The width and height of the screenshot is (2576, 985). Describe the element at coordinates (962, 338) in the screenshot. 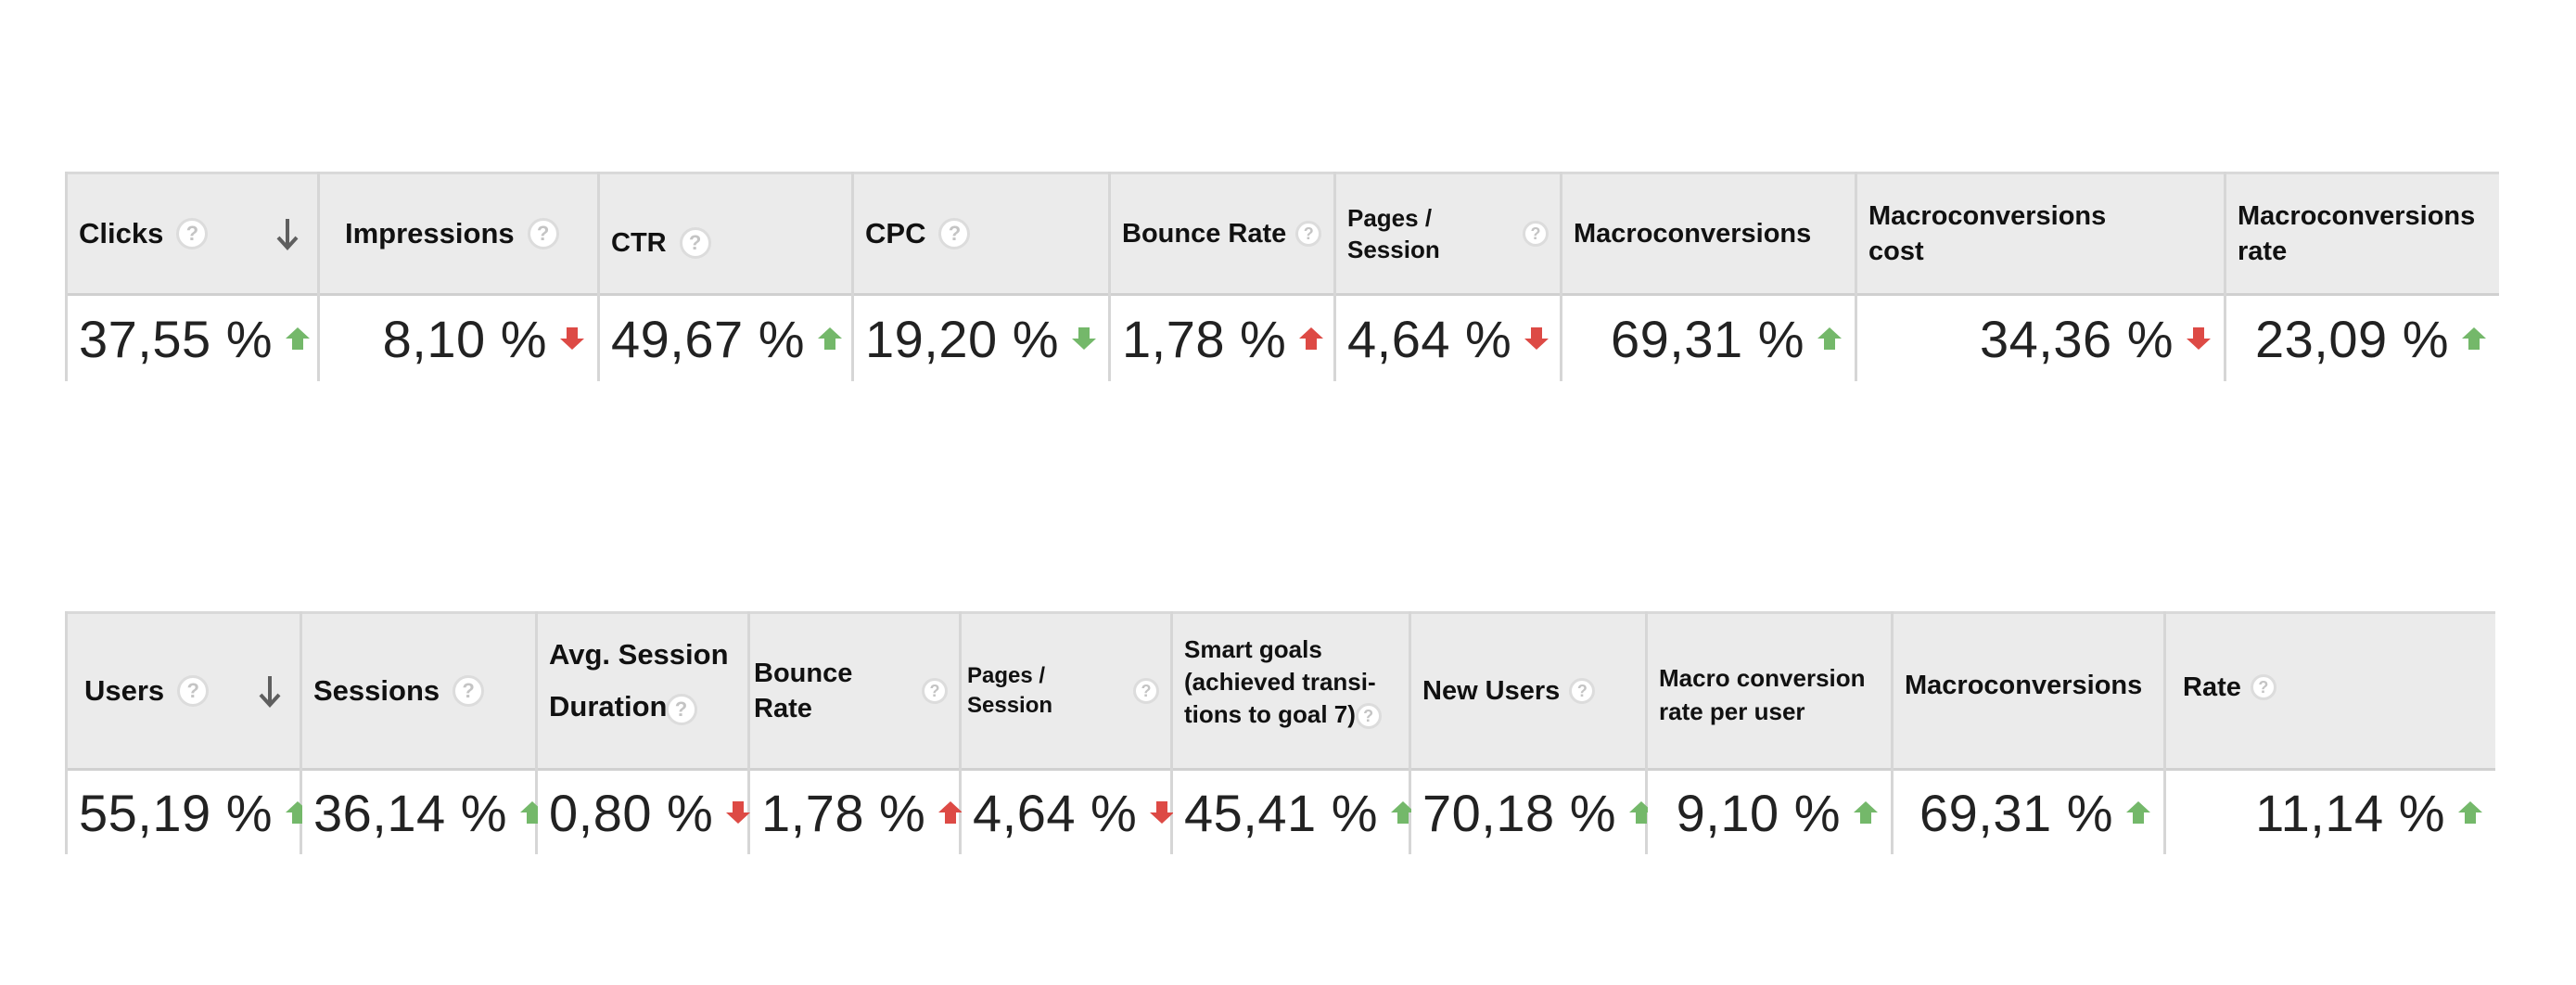

I see `value-text: 19,20 %` at that location.